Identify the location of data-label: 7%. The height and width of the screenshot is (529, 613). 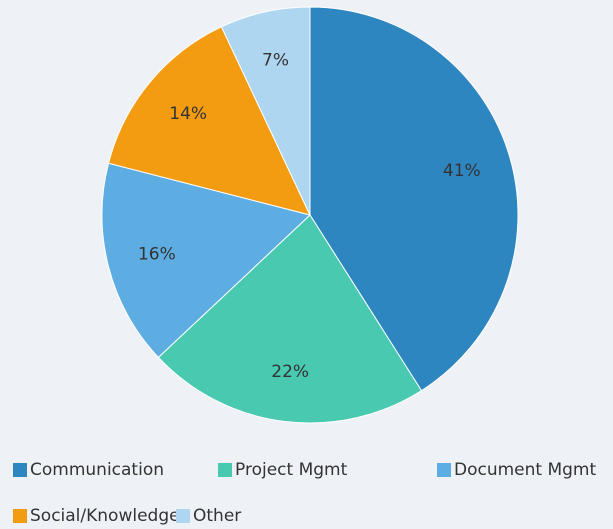
(275, 61).